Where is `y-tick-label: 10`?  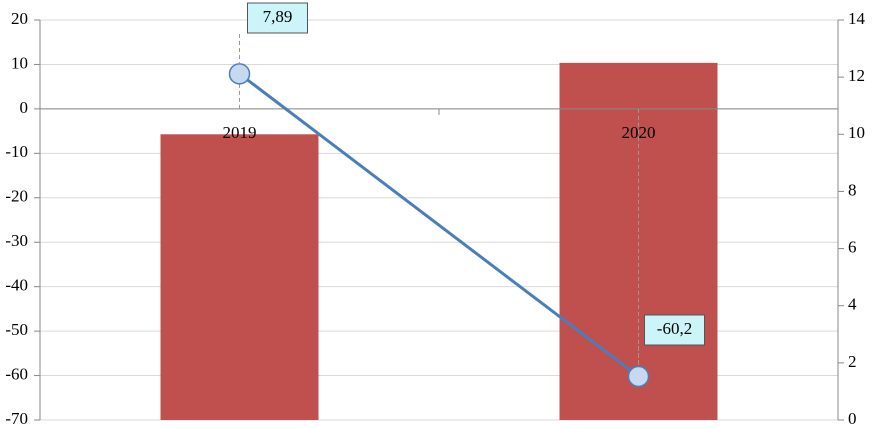 y-tick-label: 10 is located at coordinates (19, 62).